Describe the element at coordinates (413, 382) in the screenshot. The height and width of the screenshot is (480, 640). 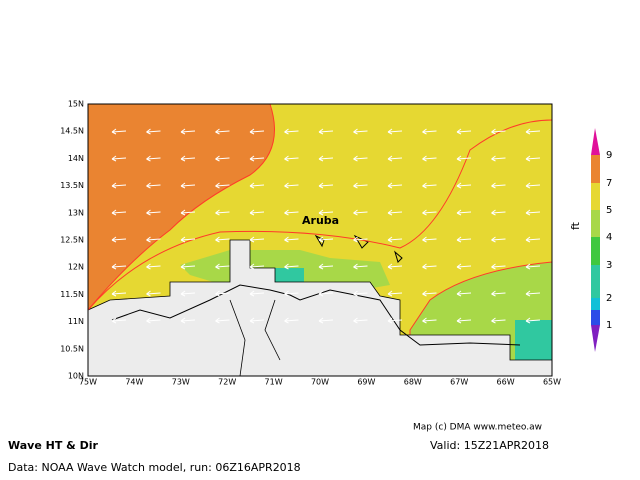
I see `lon-label: 68W` at that location.